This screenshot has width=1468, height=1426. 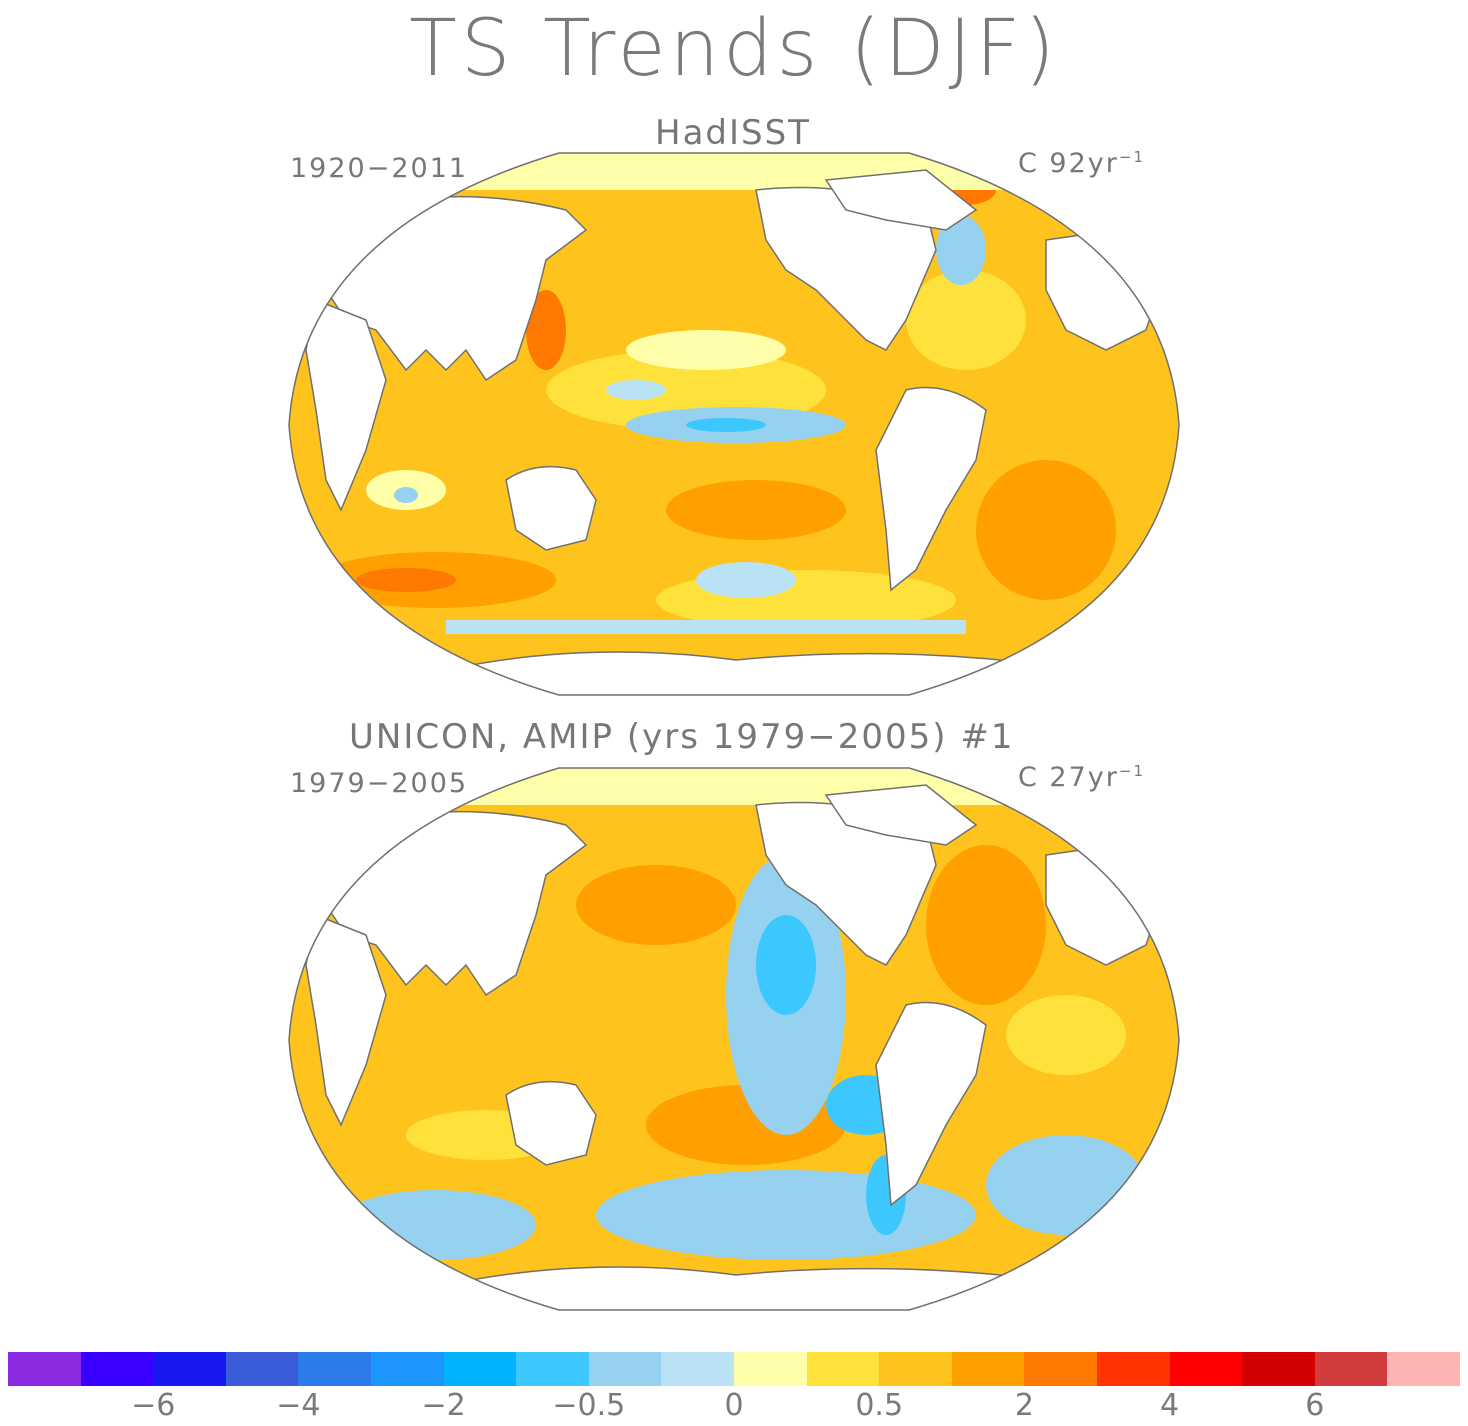 I want to click on southern-ocean-band, so click(x=706, y=627).